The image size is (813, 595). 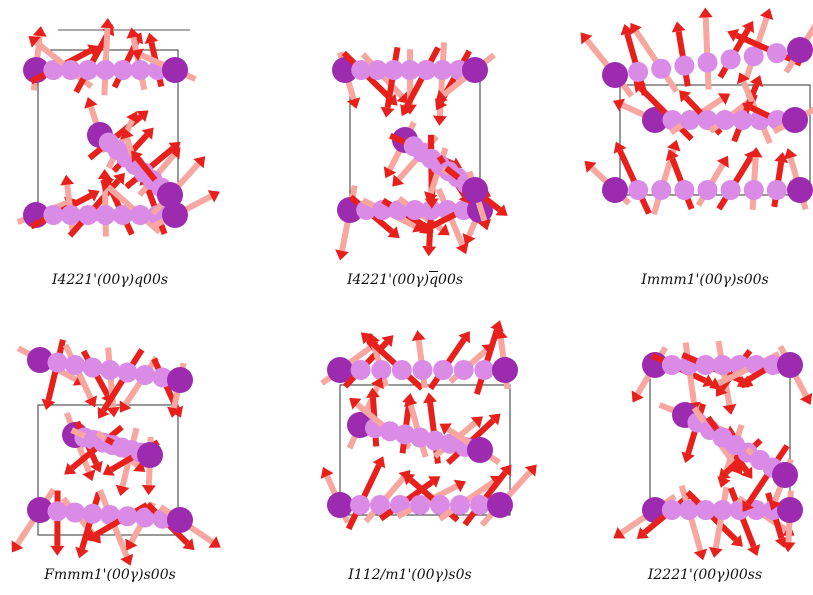 I want to click on caption-1: I4221'(00γ)q00s, so click(x=110, y=280).